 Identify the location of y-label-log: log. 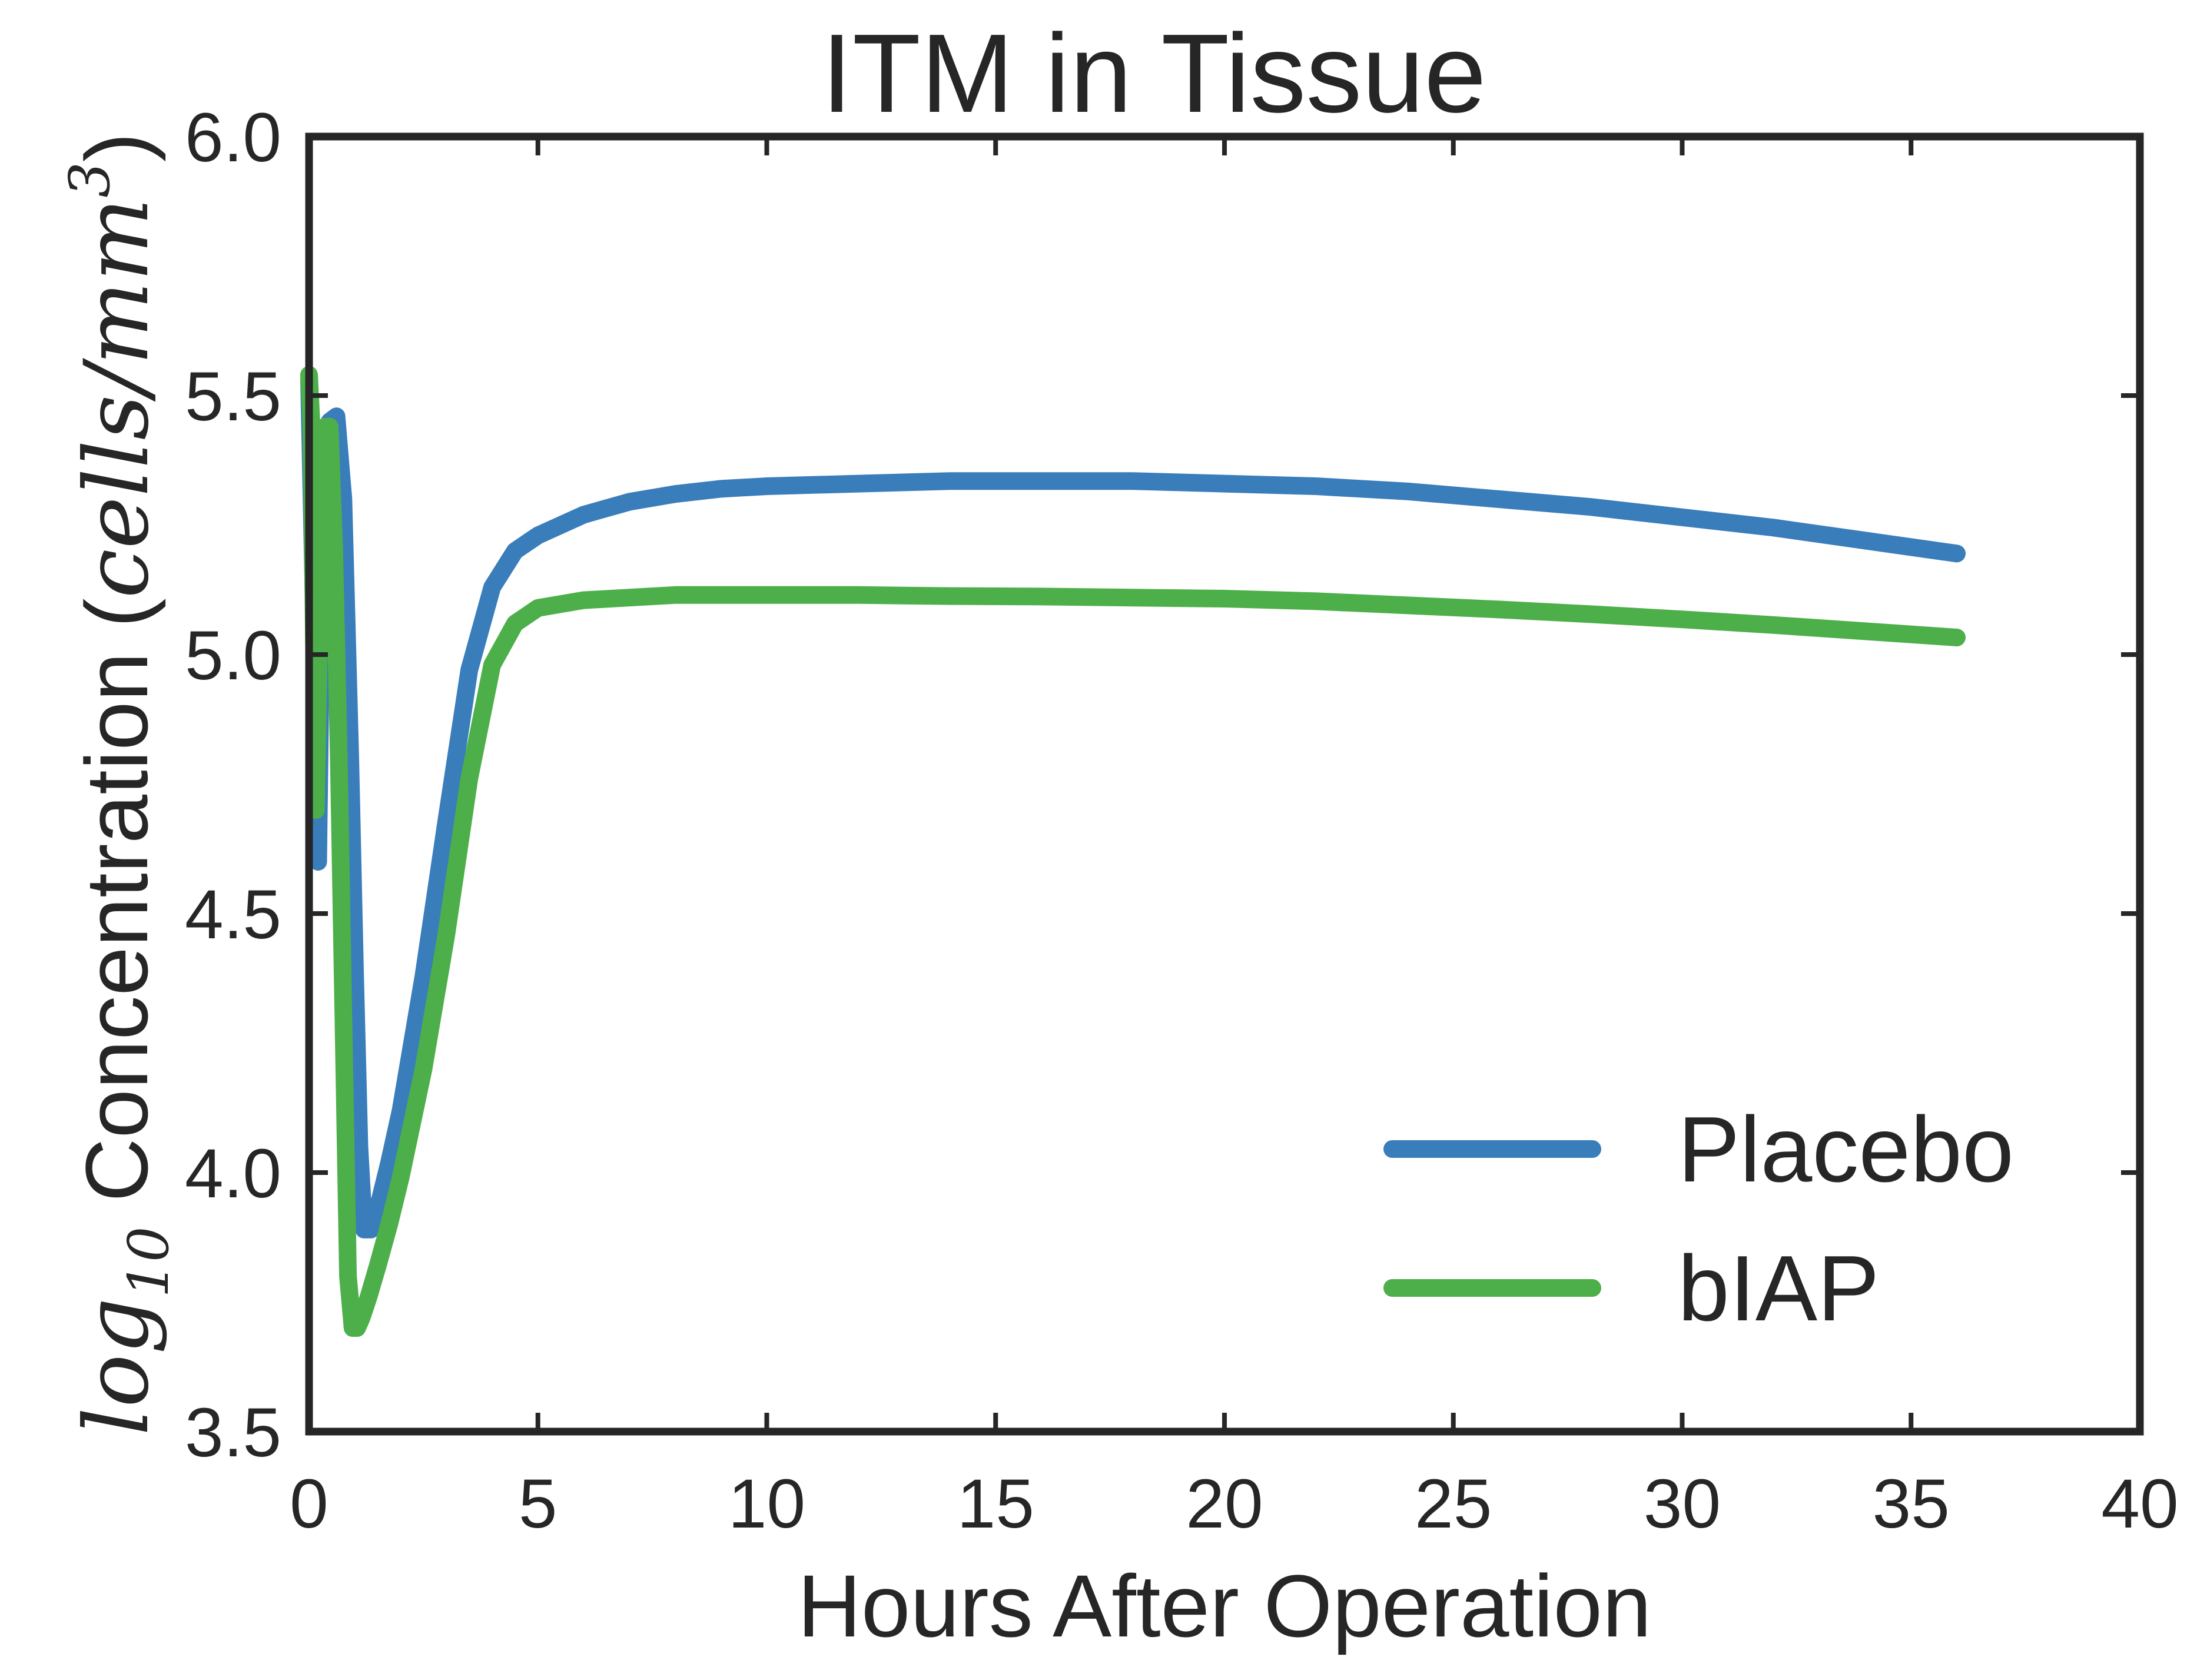
(117, 1366).